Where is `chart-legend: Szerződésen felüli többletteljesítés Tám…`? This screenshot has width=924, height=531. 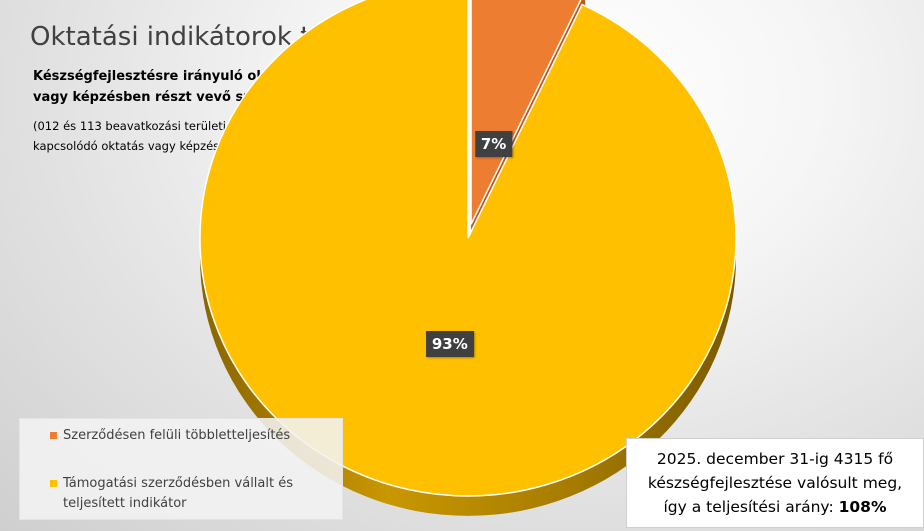
chart-legend: Szerződésen felüli többletteljesítés Tám… is located at coordinates (181, 469).